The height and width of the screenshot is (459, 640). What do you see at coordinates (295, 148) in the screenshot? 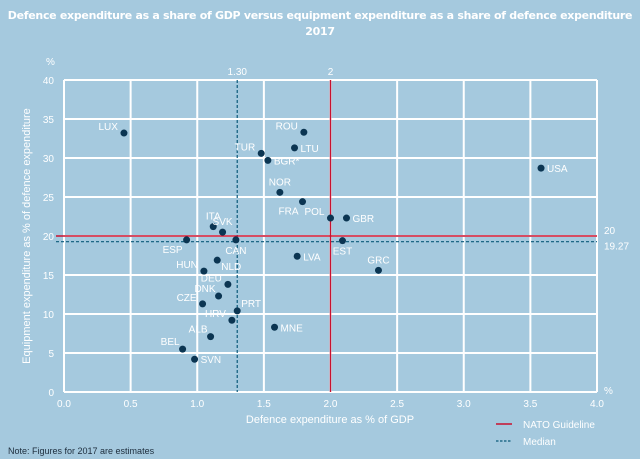
I see `point-ltu` at bounding box center [295, 148].